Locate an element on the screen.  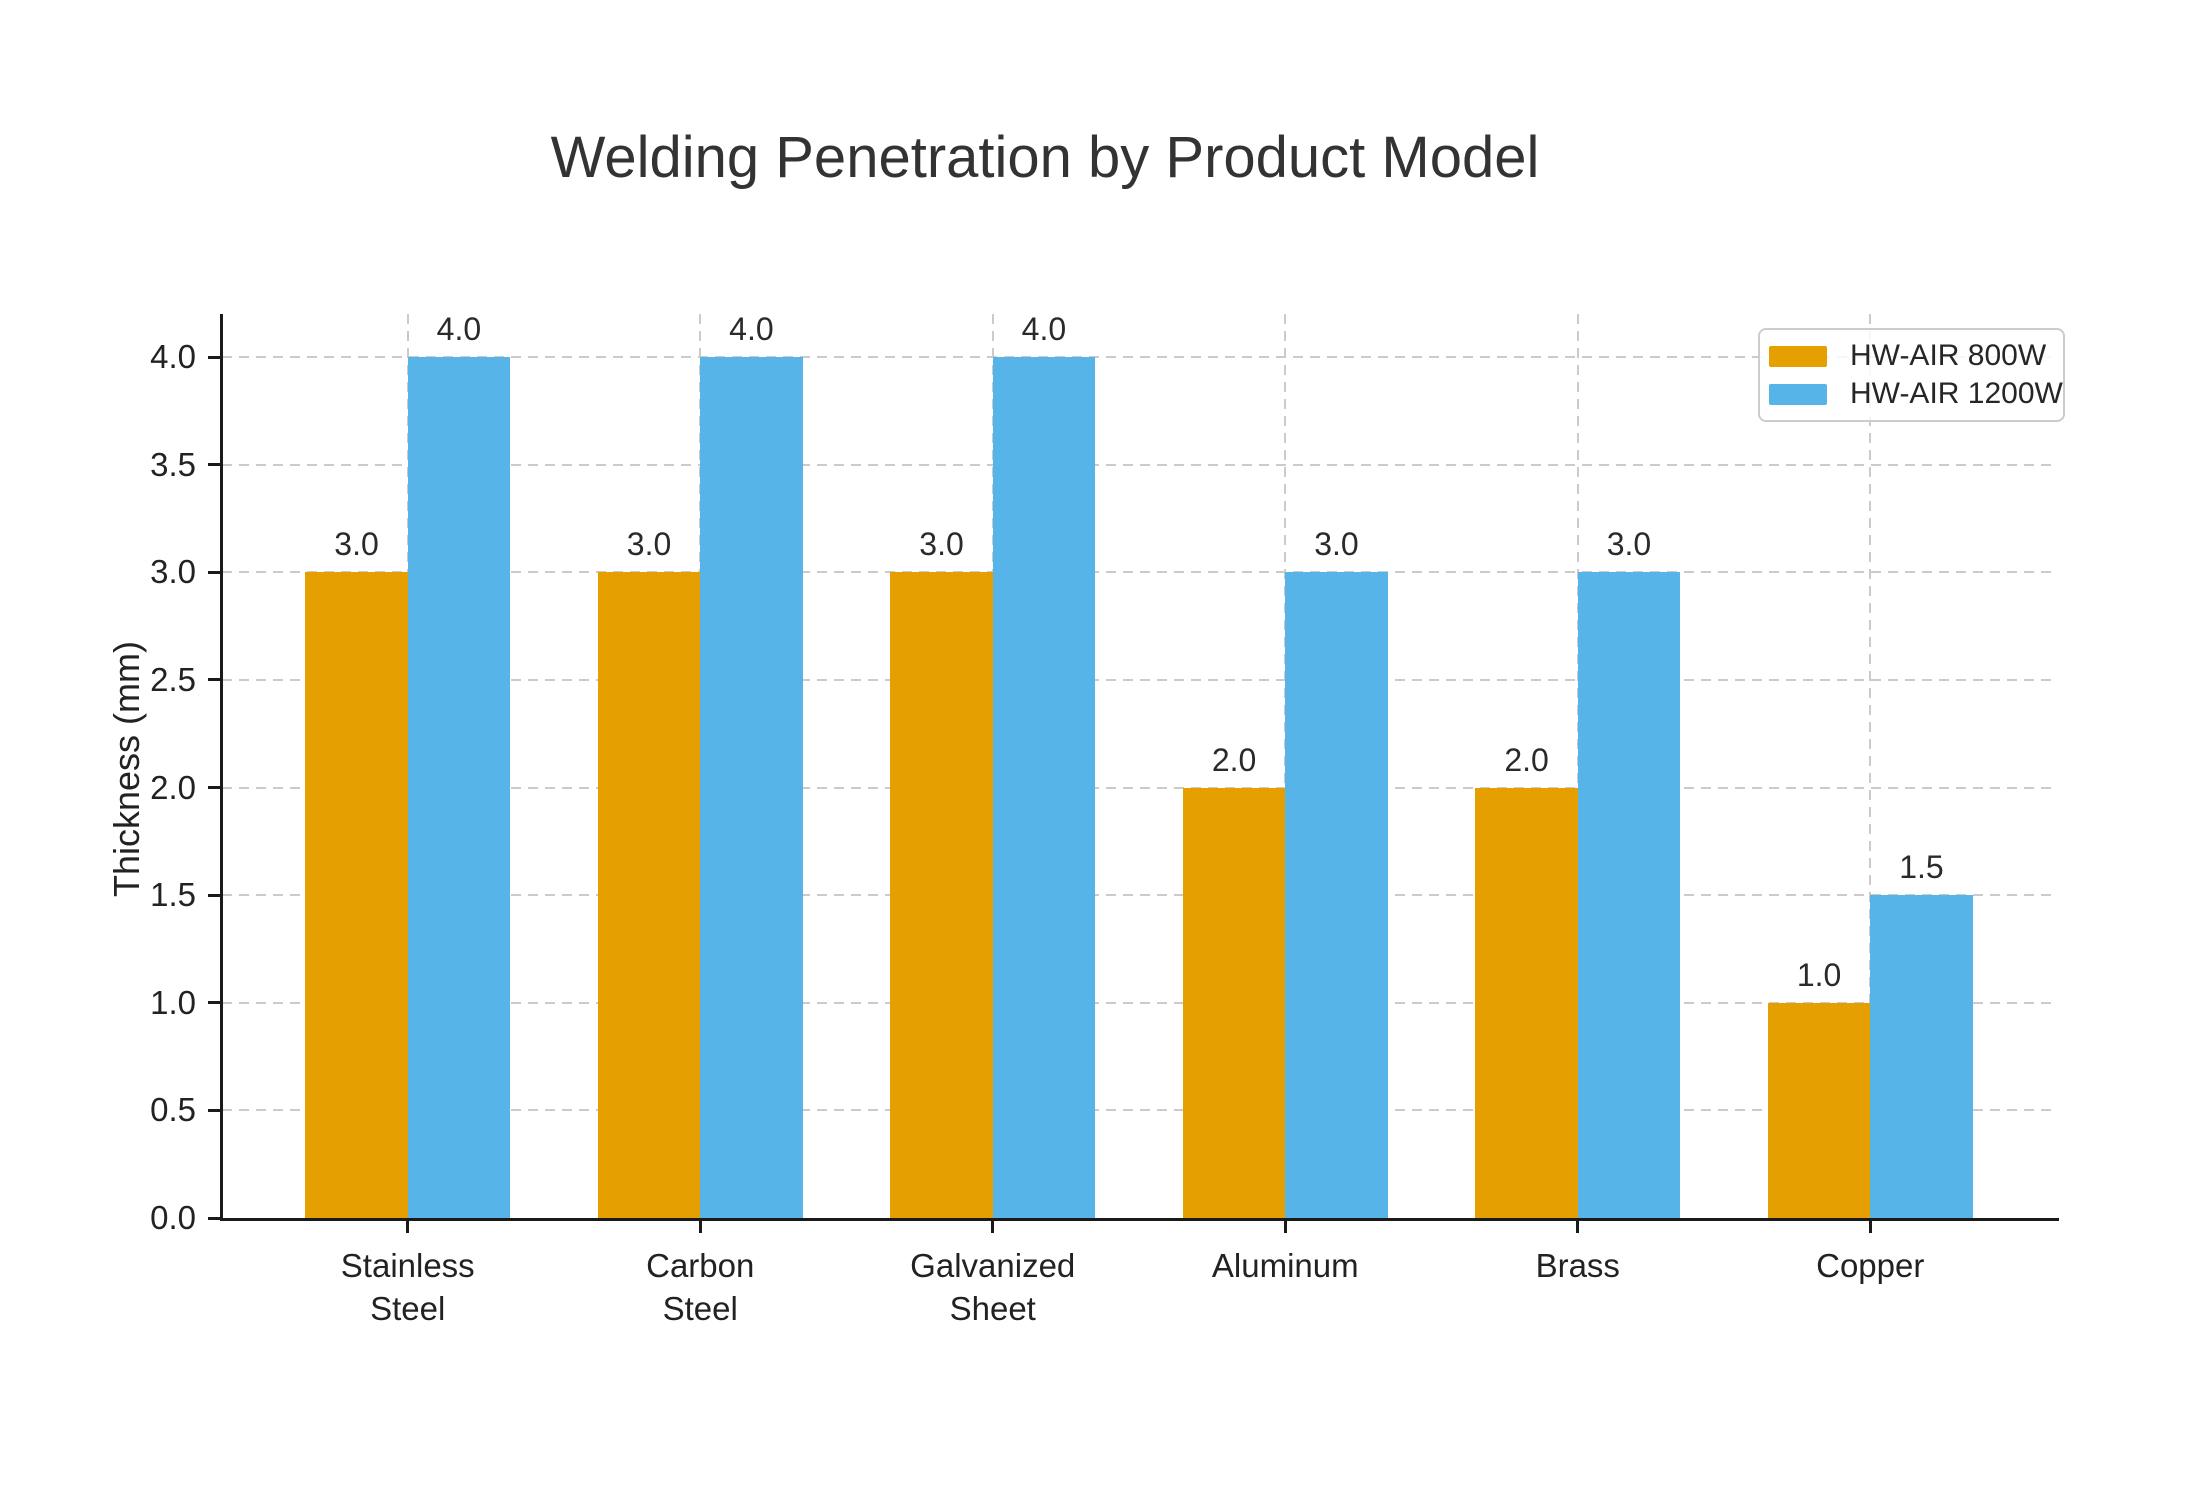
bar-hw-air-1200w-carbon-steel is located at coordinates (751, 787).